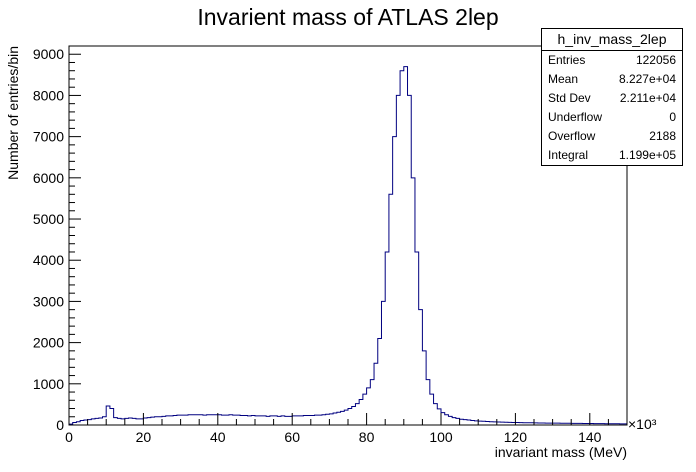 The height and width of the screenshot is (472, 696). What do you see at coordinates (144, 437) in the screenshot?
I see `x-tick-label: 20` at bounding box center [144, 437].